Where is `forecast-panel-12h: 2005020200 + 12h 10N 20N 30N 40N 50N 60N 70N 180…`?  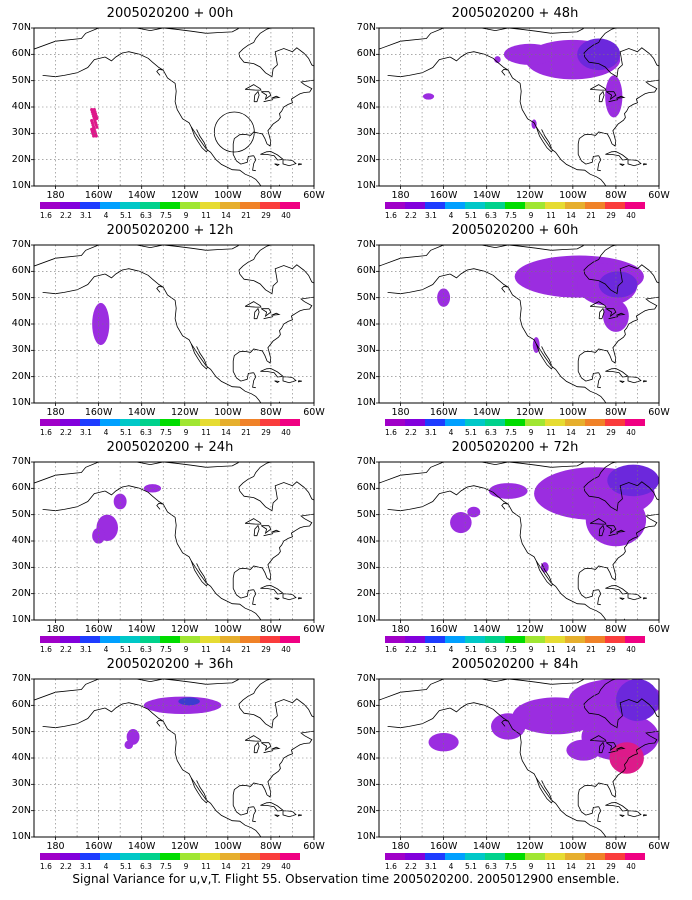
forecast-panel-12h: 2005020200 + 12h 10N 20N 30N 40N 50N 60N 70N 180… is located at coordinates (168, 330).